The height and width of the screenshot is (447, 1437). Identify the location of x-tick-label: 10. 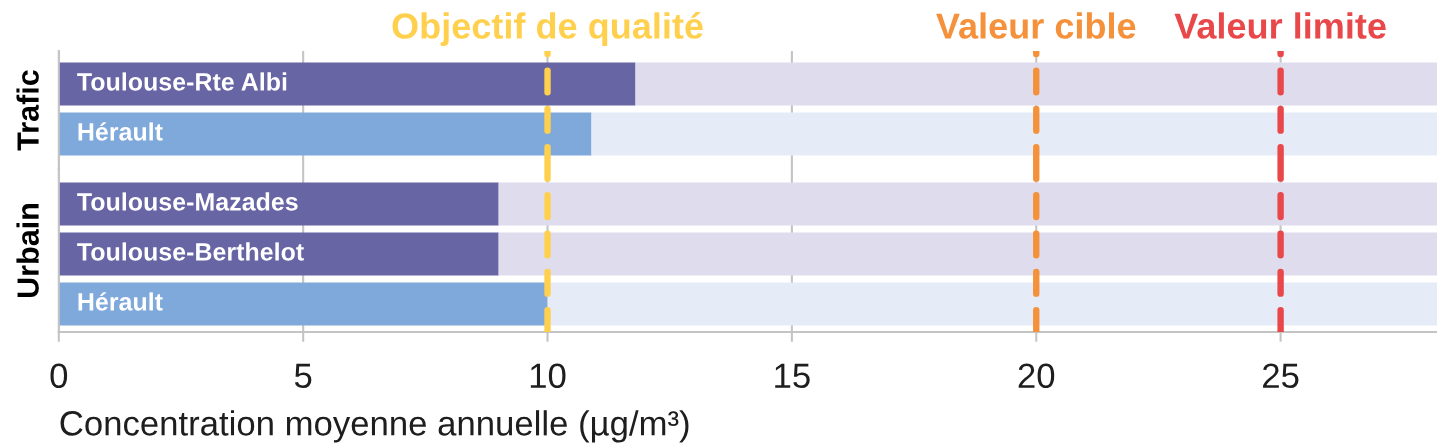
(548, 376).